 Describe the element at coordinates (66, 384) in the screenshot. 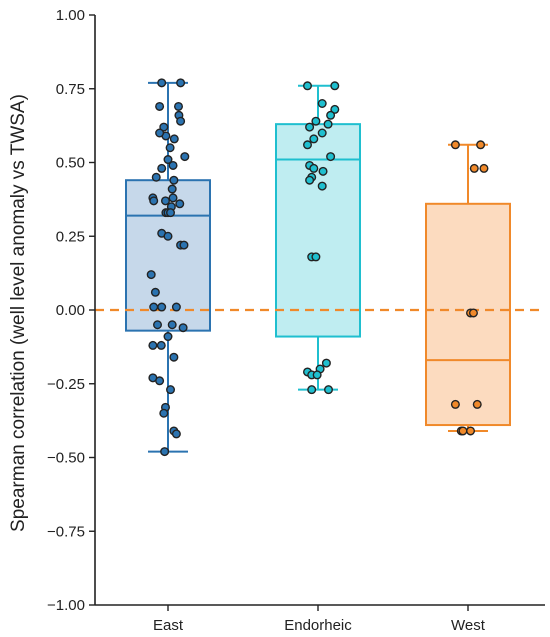

I see `y-tick-label: −0.25` at that location.